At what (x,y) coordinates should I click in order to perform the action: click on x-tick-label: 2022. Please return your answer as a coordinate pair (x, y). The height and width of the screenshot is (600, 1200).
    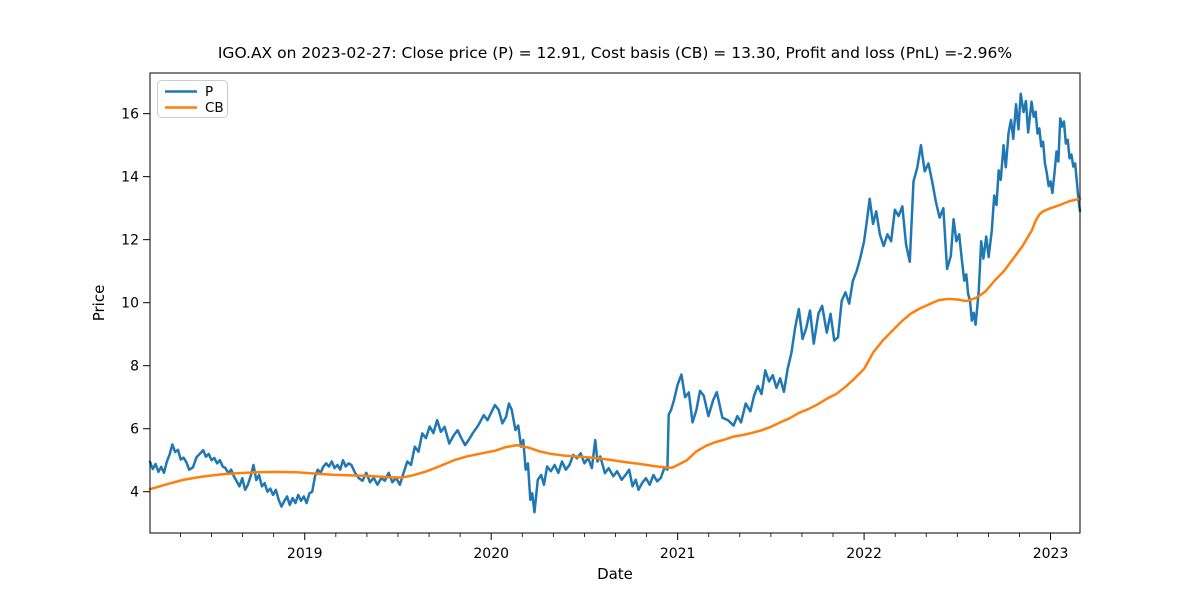
    Looking at the image, I should click on (864, 554).